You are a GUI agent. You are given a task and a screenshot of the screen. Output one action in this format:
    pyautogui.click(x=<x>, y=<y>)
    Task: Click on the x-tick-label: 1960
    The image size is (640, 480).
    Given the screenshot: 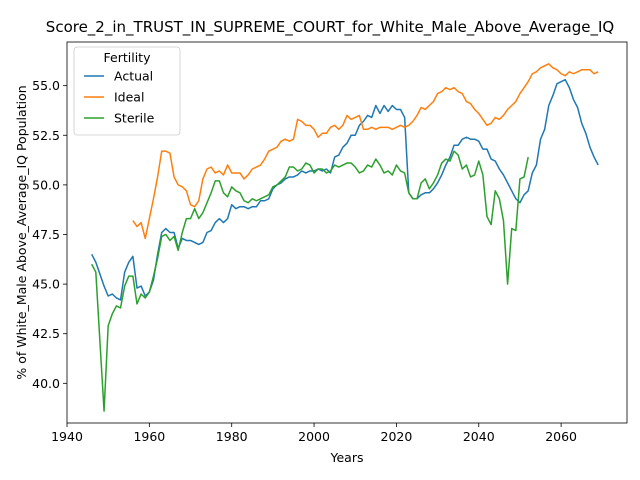 What is the action you would take?
    pyautogui.click(x=149, y=436)
    